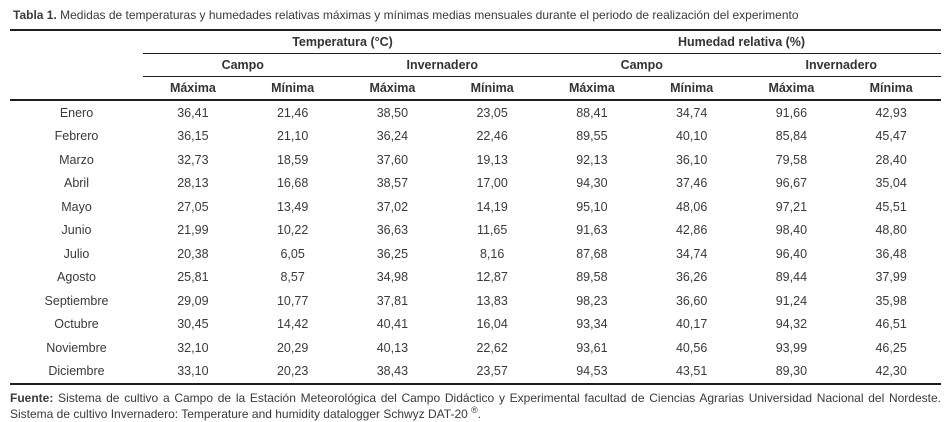 This screenshot has height=422, width=951. What do you see at coordinates (292, 324) in the screenshot?
I see `value-cell: 14,42` at bounding box center [292, 324].